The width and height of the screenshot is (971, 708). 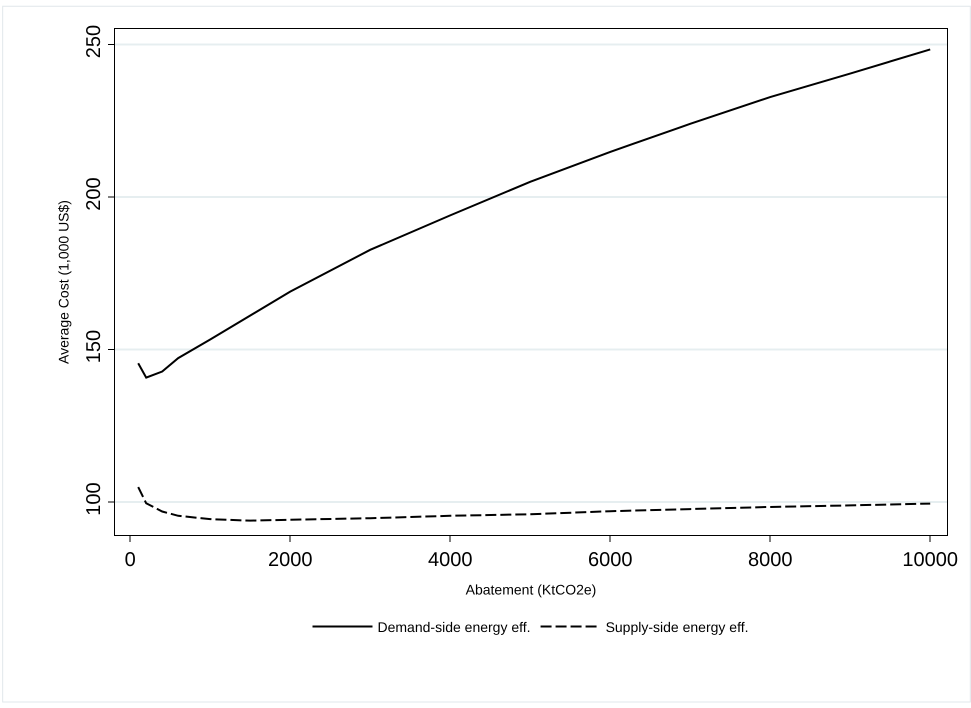 I want to click on y-tick-label: 200, so click(x=94, y=194).